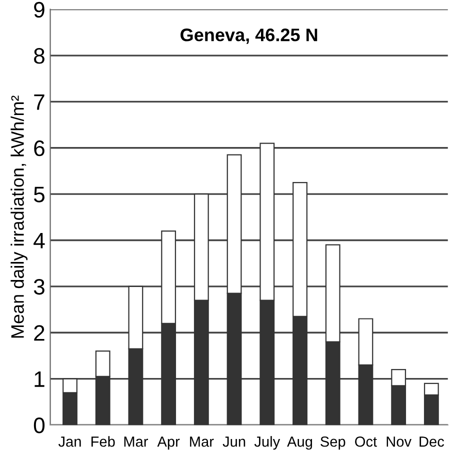  Describe the element at coordinates (39, 56) in the screenshot. I see `y-tick-label: 8` at that location.